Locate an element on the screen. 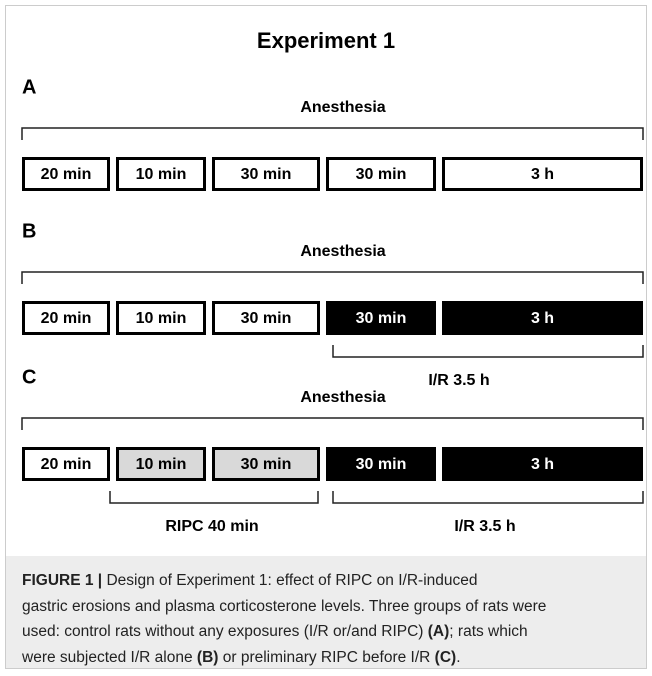 The image size is (652, 676). caption-text: (A) is located at coordinates (438, 631).